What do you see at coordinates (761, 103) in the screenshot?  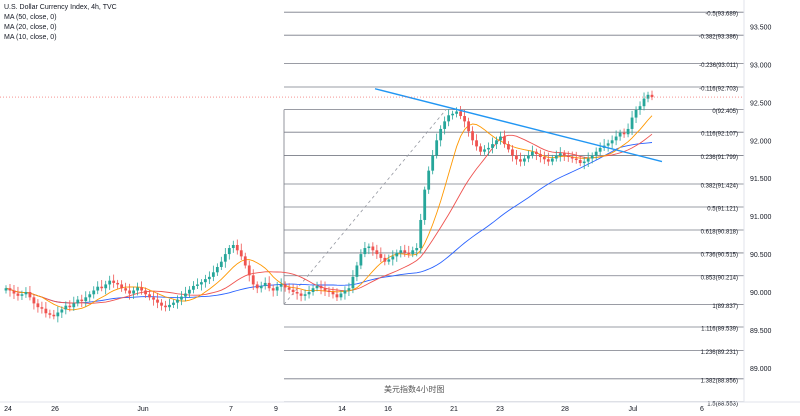 I see `price-tick-label: 92.500` at bounding box center [761, 103].